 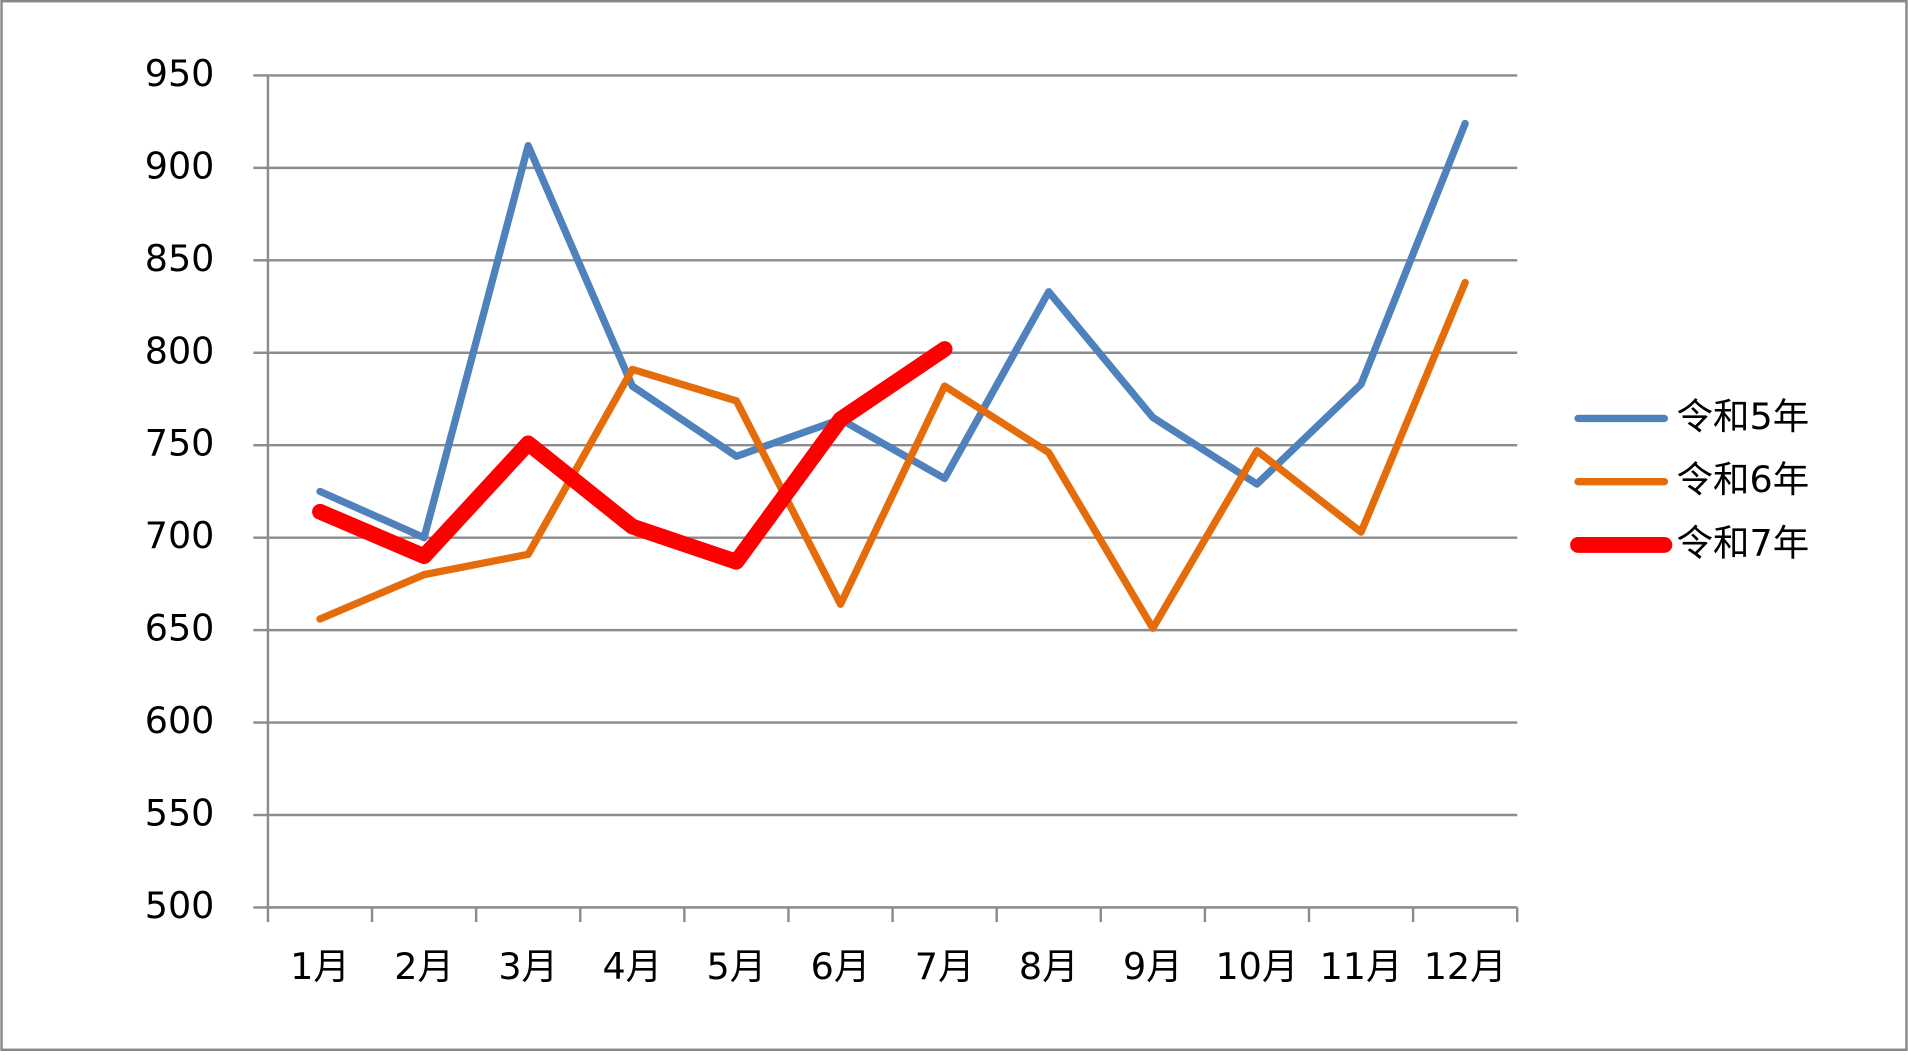 What do you see at coordinates (1256, 966) in the screenshot?
I see `x-tick-label: 10月` at bounding box center [1256, 966].